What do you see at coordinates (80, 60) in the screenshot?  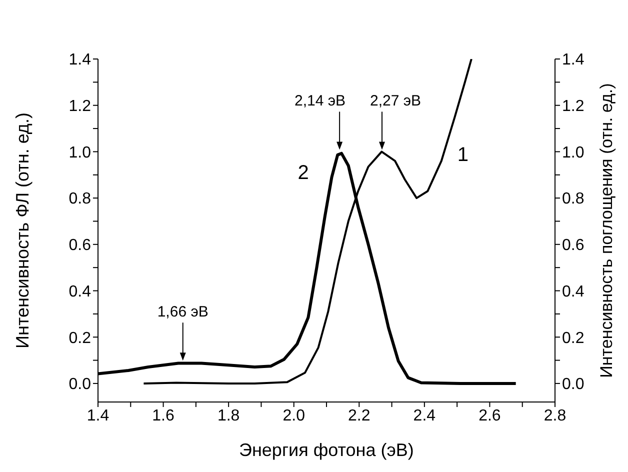 I see `y-tick-label: 1.4` at bounding box center [80, 60].